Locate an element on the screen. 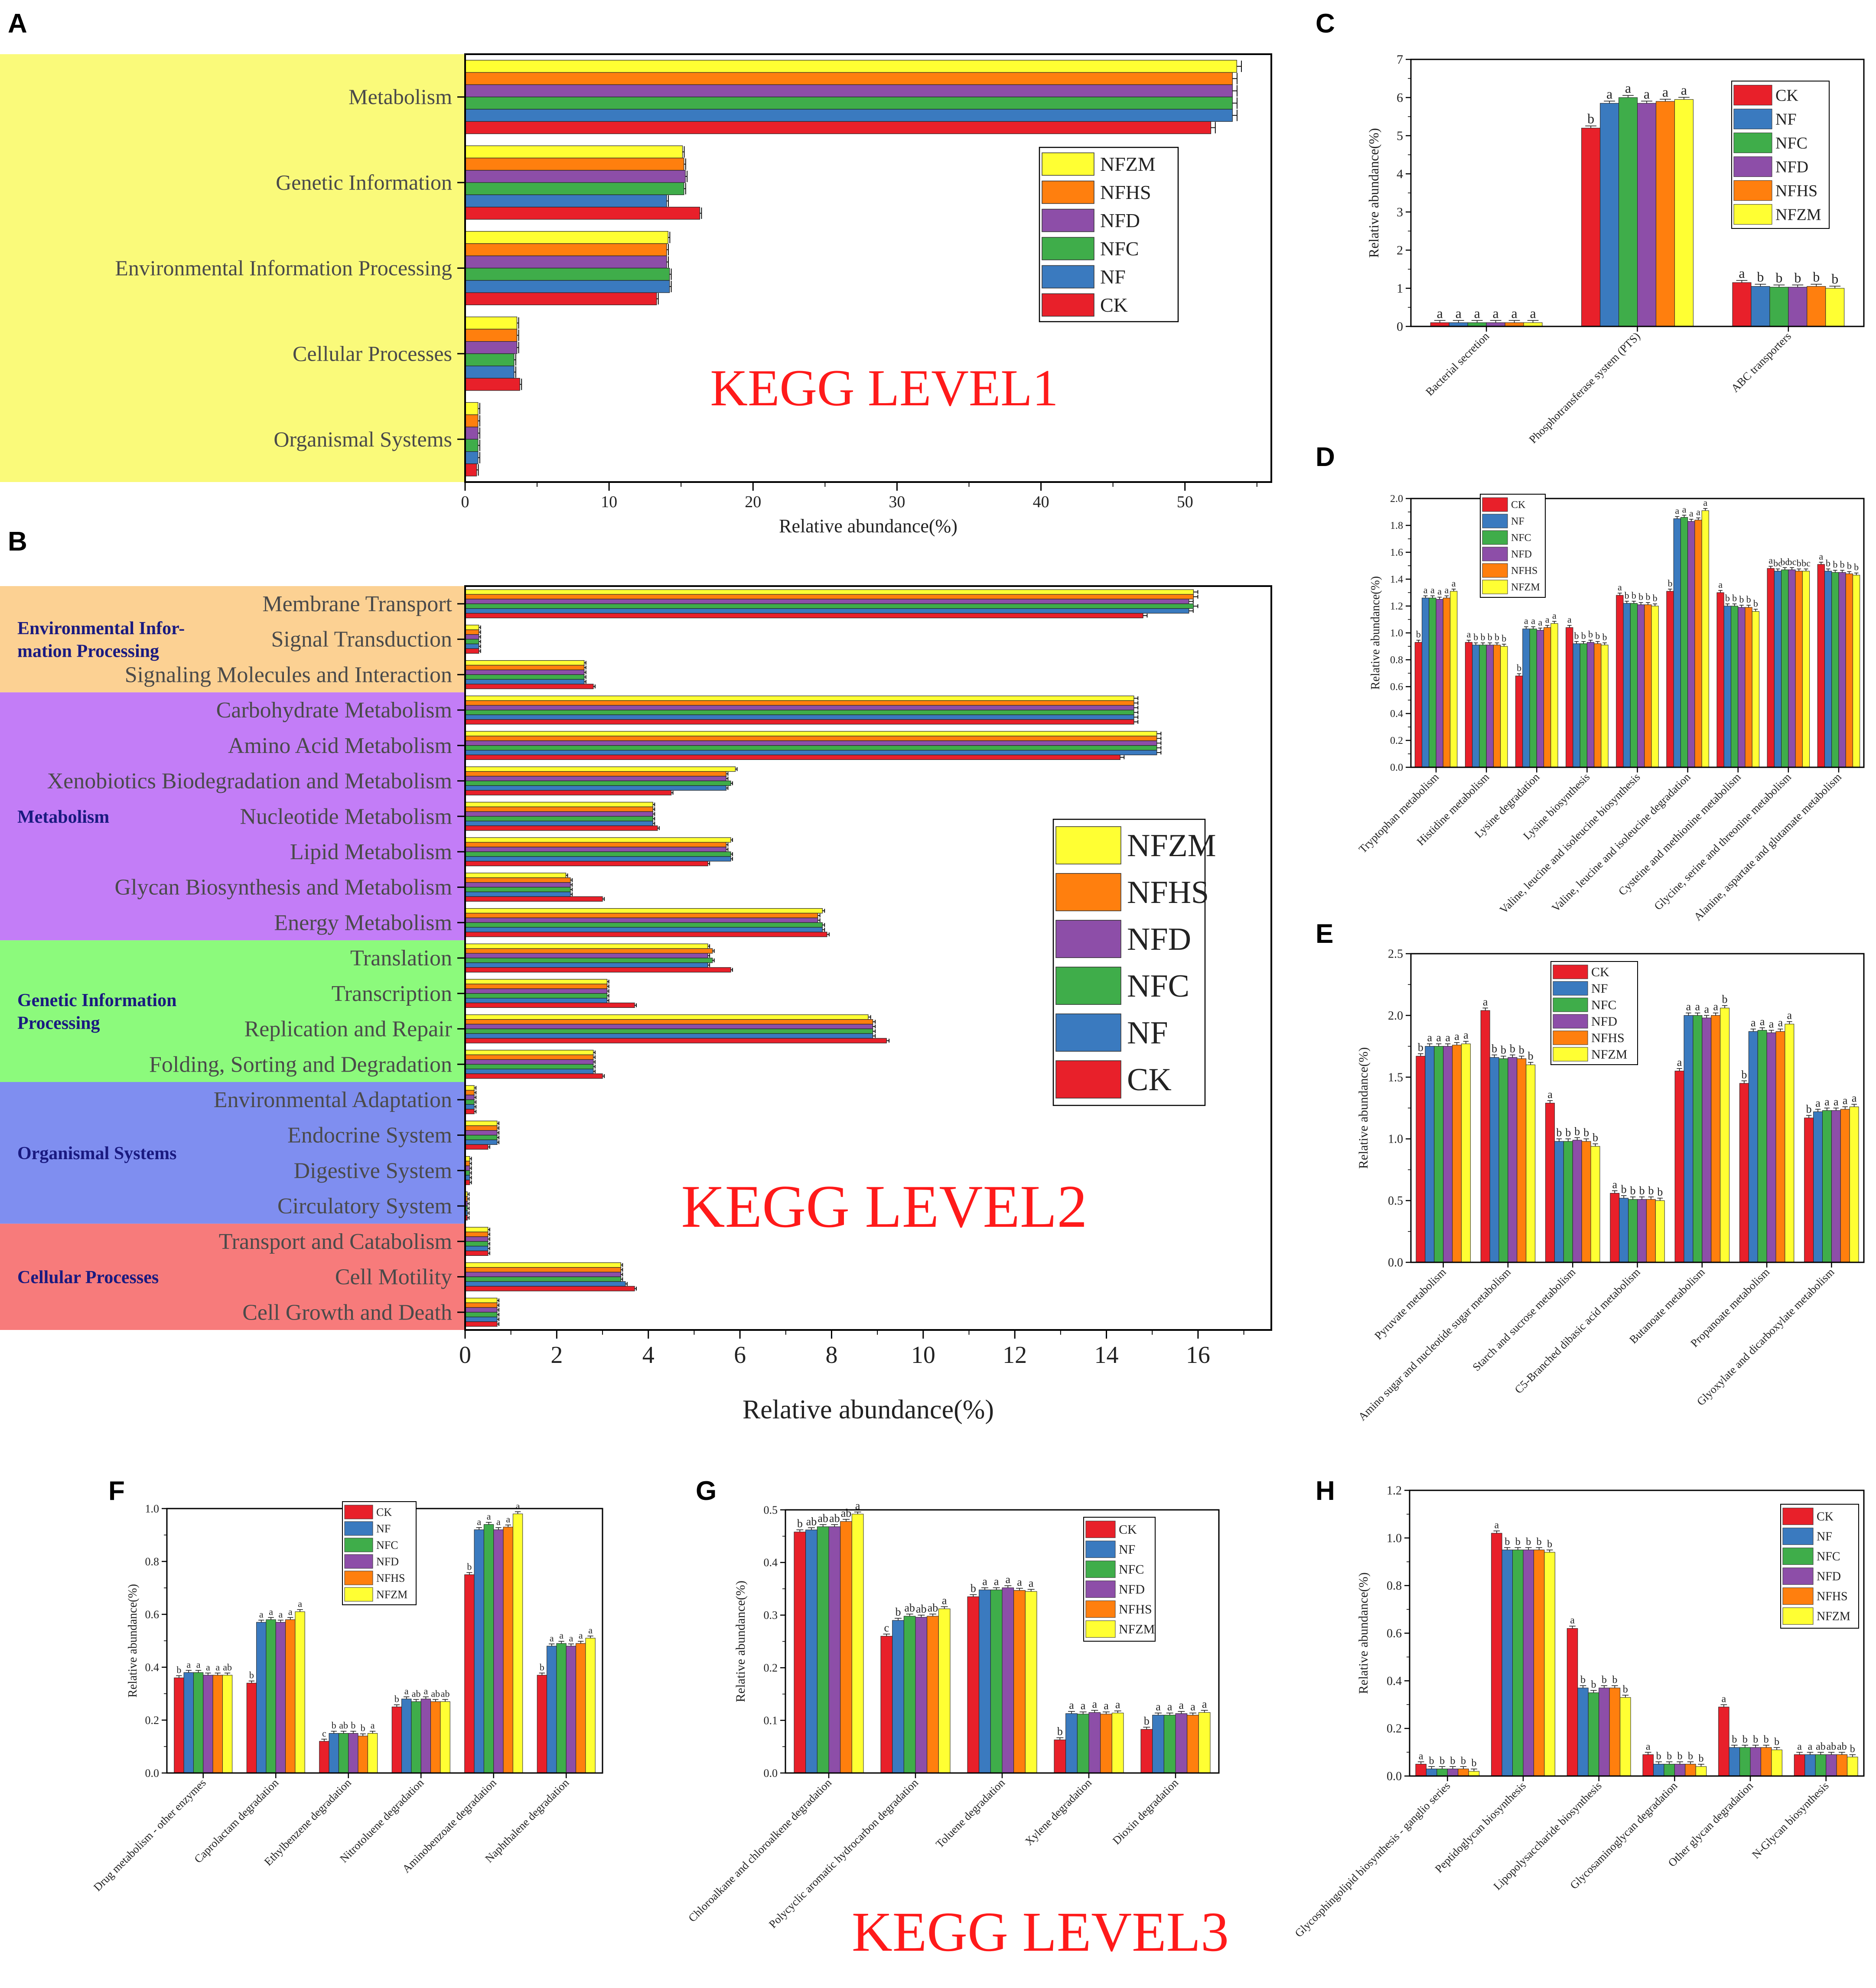  x-axis-label: Relative abundance(%) is located at coordinates (868, 526).